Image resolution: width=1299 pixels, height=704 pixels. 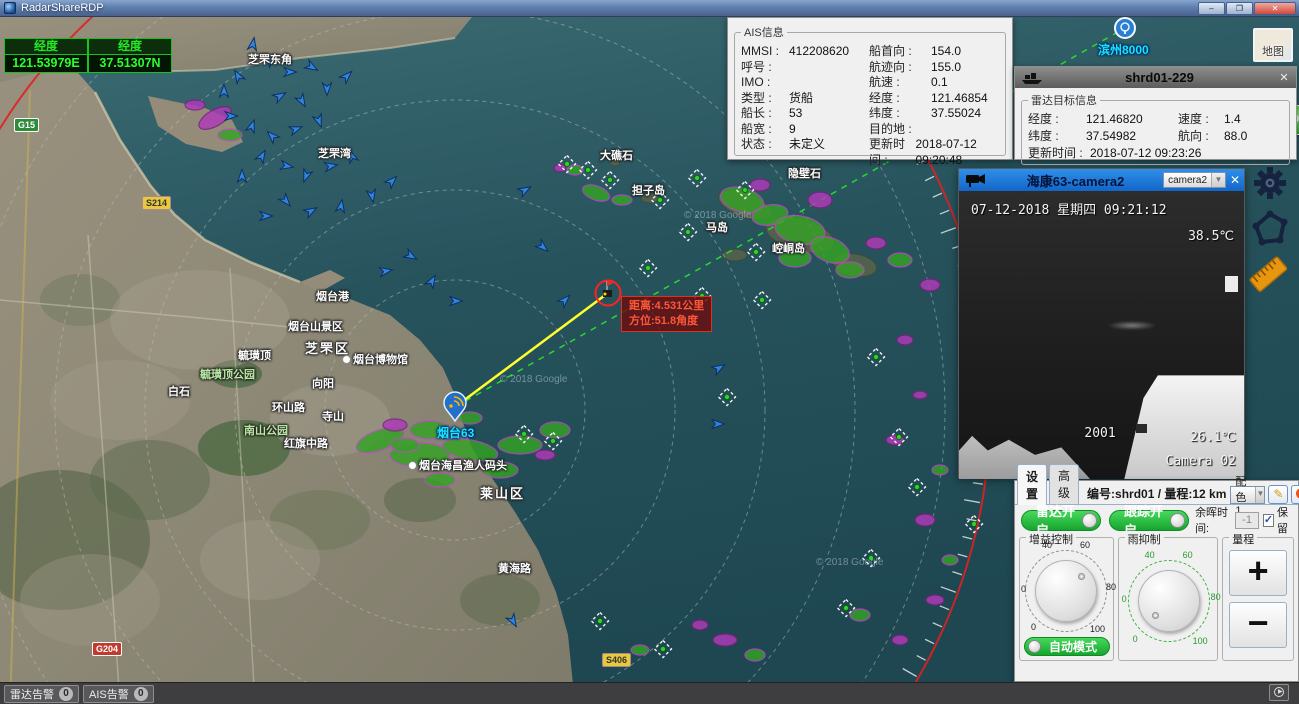 What do you see at coordinates (46, 46) in the screenshot?
I see `lon-header: 经度` at bounding box center [46, 46].